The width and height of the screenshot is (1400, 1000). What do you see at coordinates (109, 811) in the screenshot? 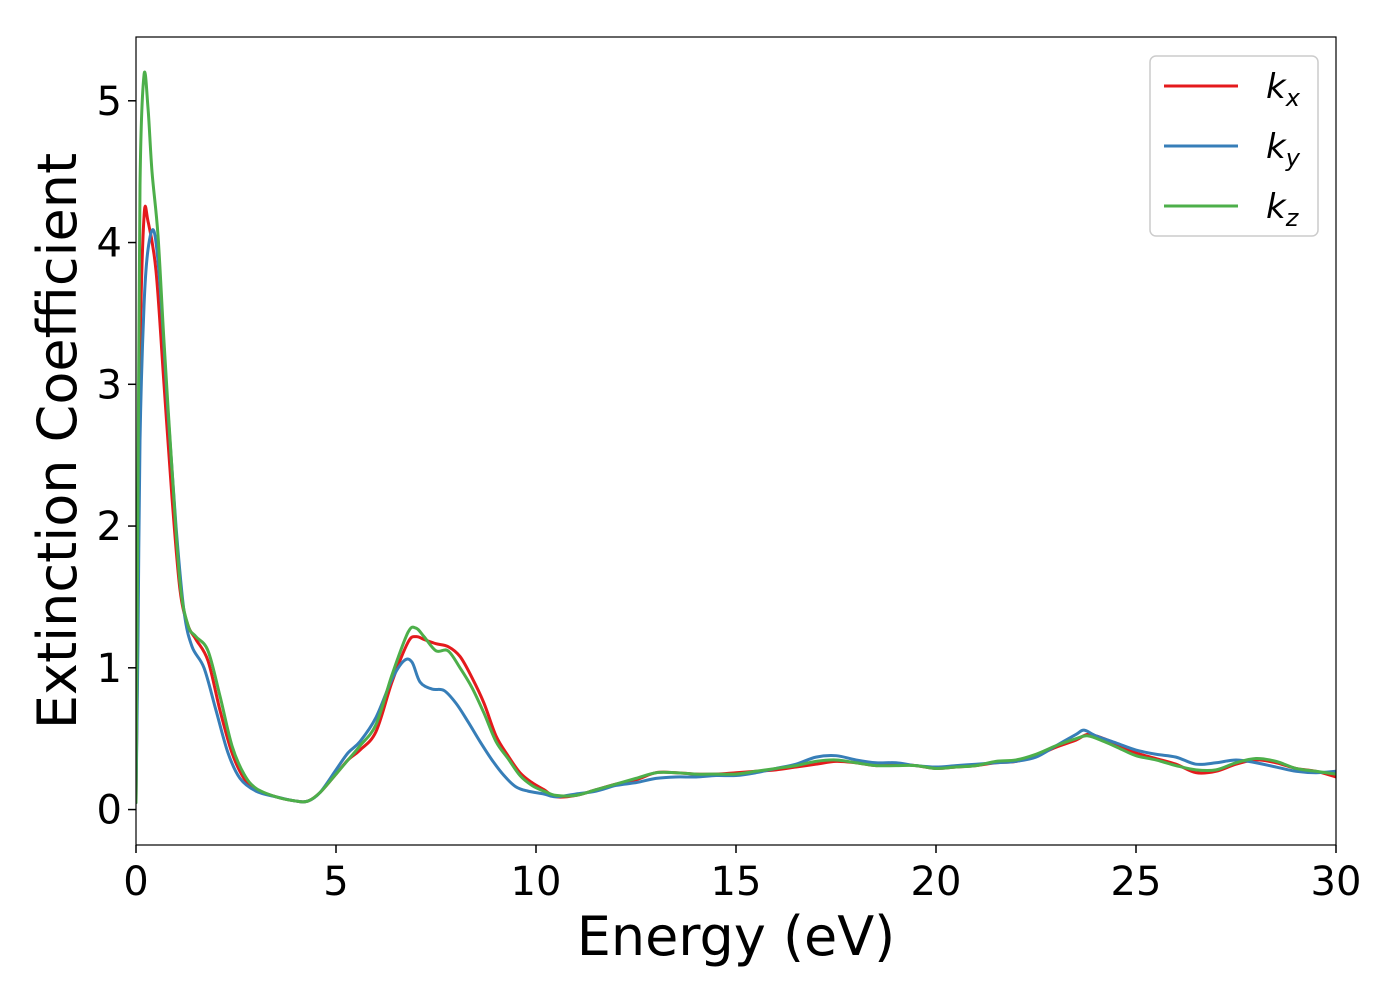
I see `y-tick-label: 0` at bounding box center [109, 811].